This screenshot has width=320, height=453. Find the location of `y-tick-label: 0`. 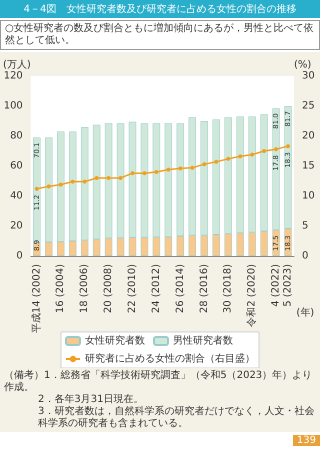

y-tick-label: 0 is located at coordinates (19, 256).